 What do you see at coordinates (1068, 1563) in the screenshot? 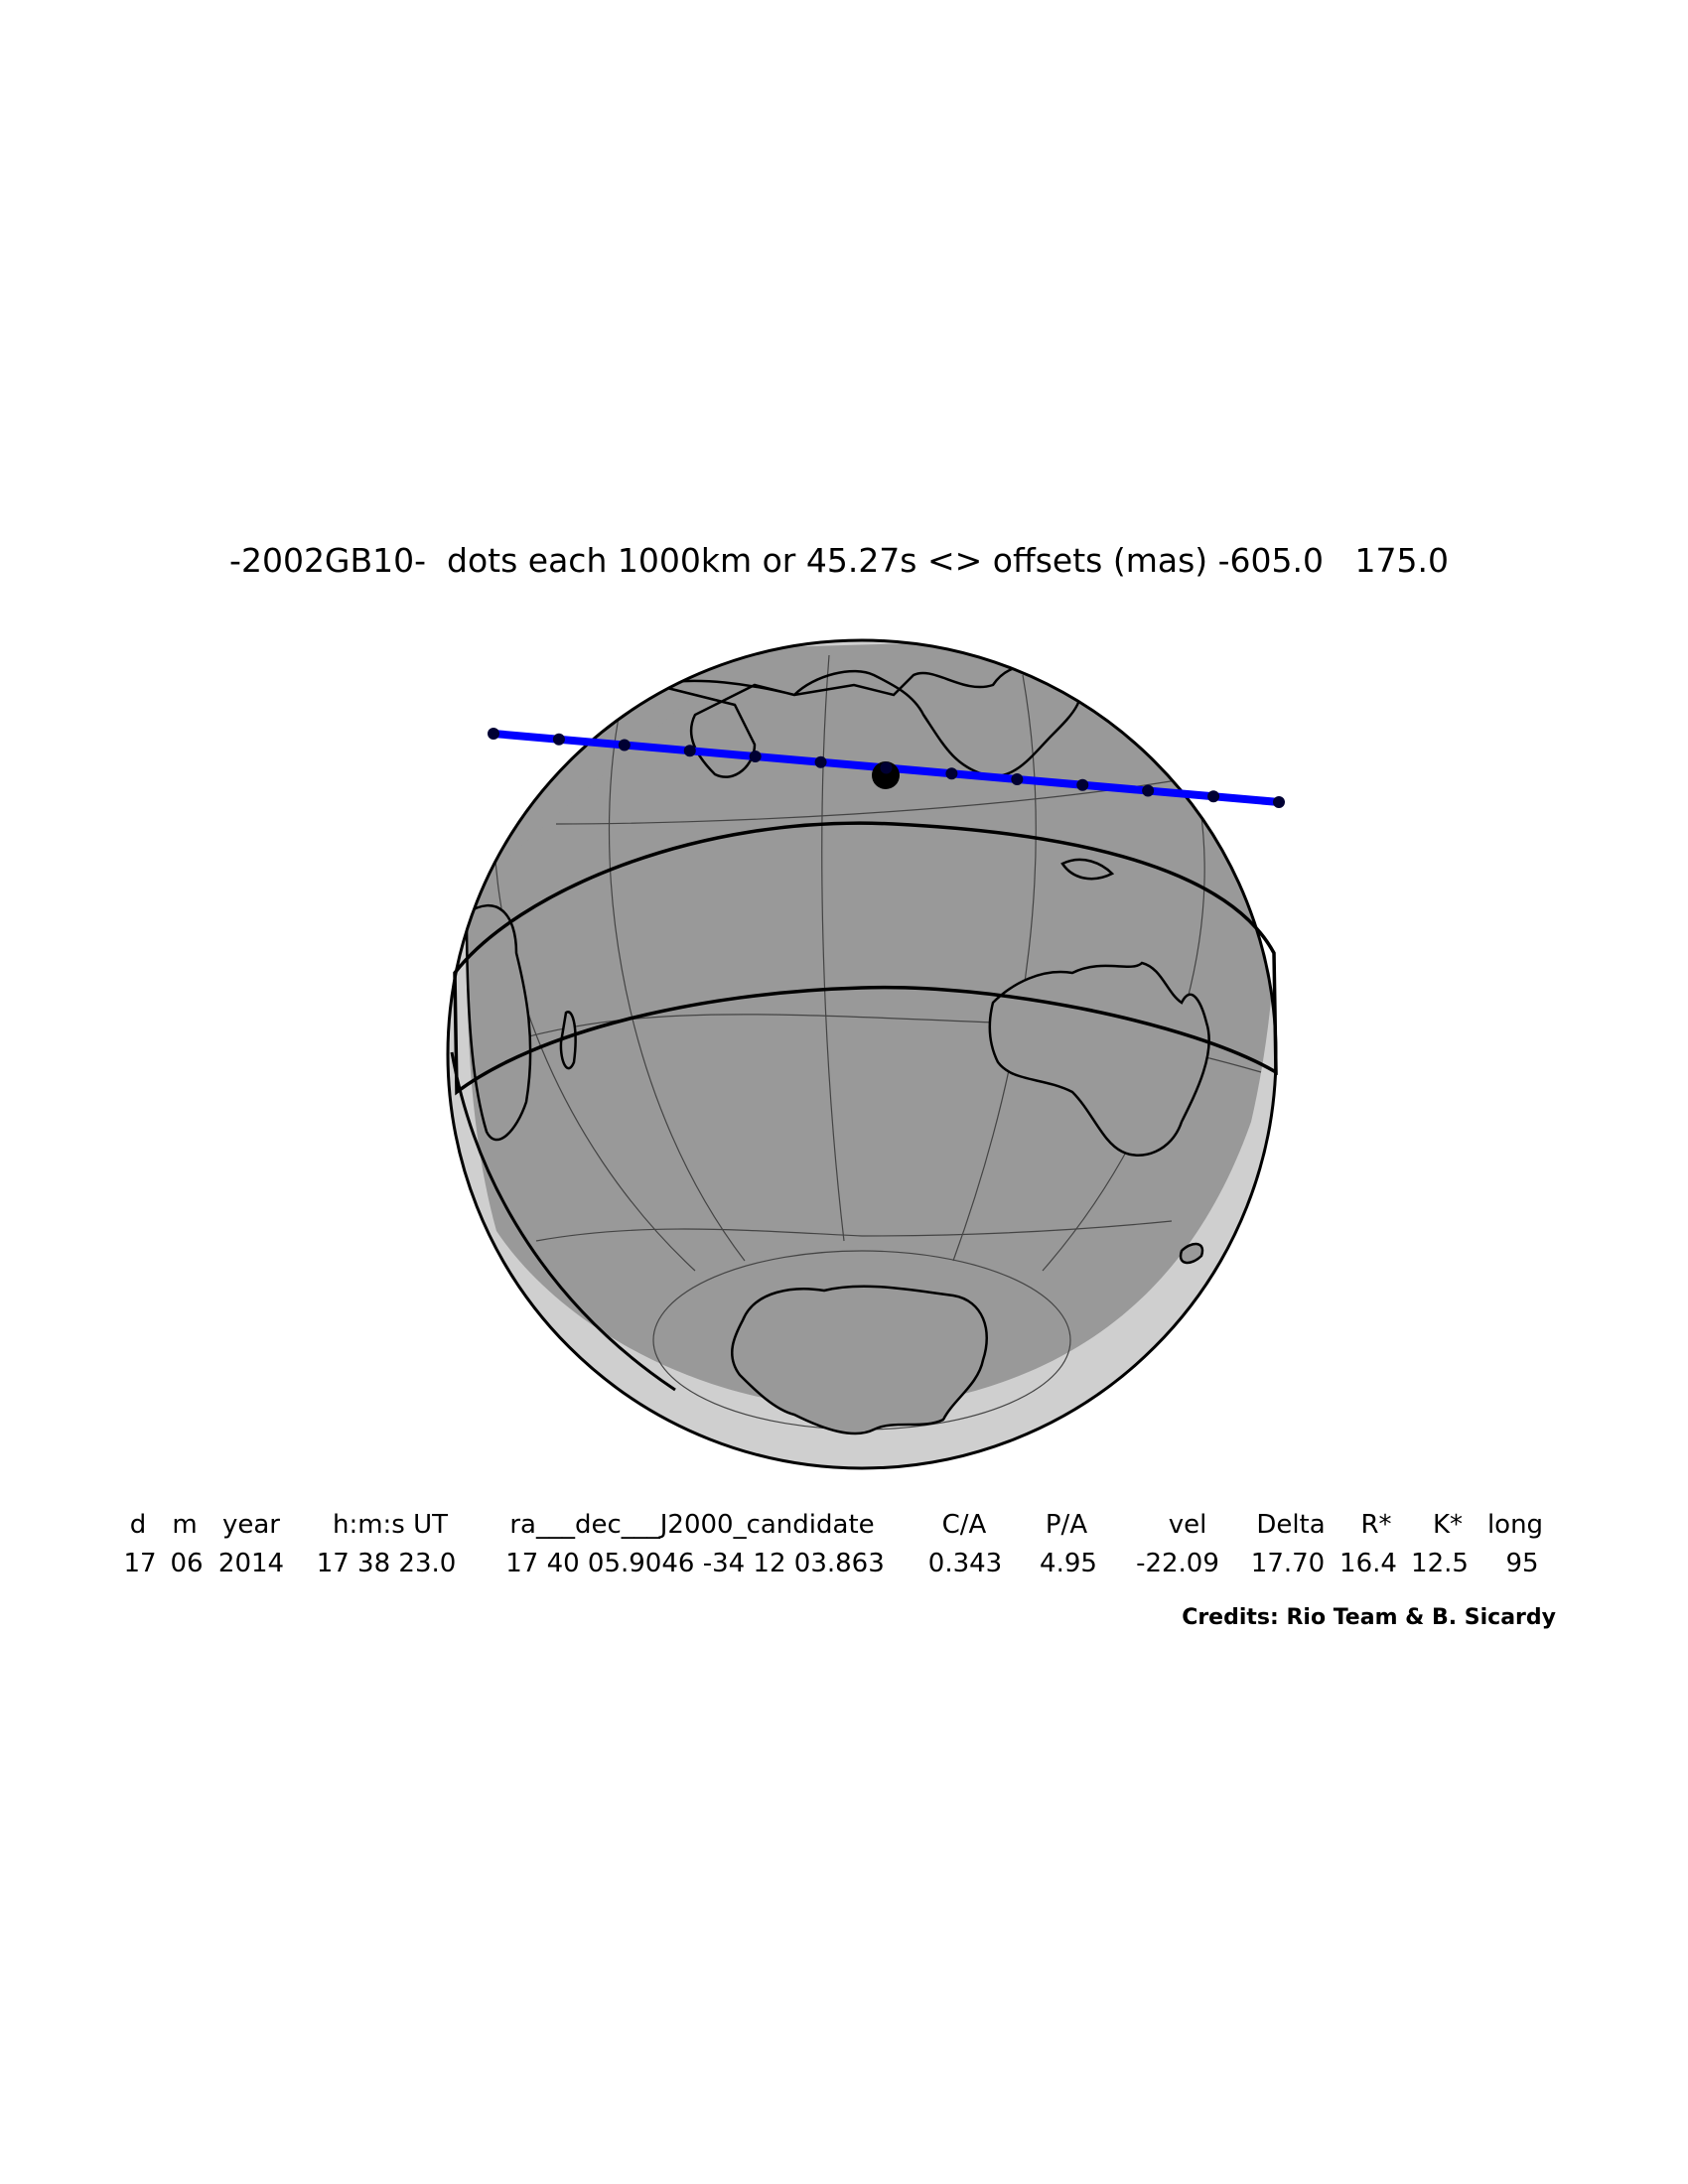
I see `table-cell: 4.95` at bounding box center [1068, 1563].